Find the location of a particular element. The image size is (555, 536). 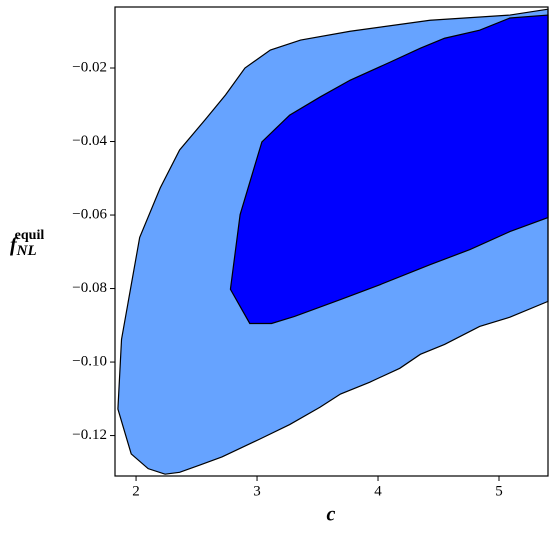

x-tick-label: 5 is located at coordinates (499, 491).